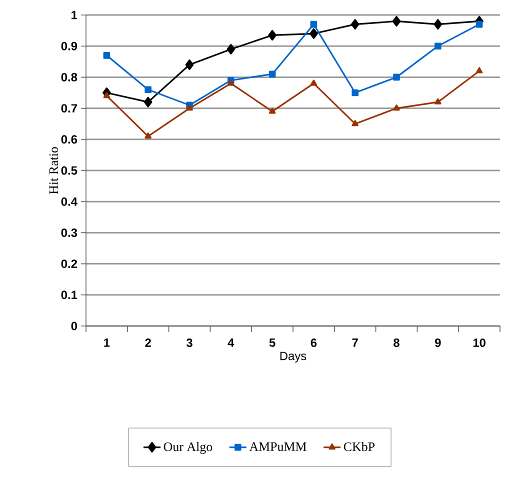  What do you see at coordinates (359, 447) in the screenshot?
I see `legend-label: CKbP` at bounding box center [359, 447].